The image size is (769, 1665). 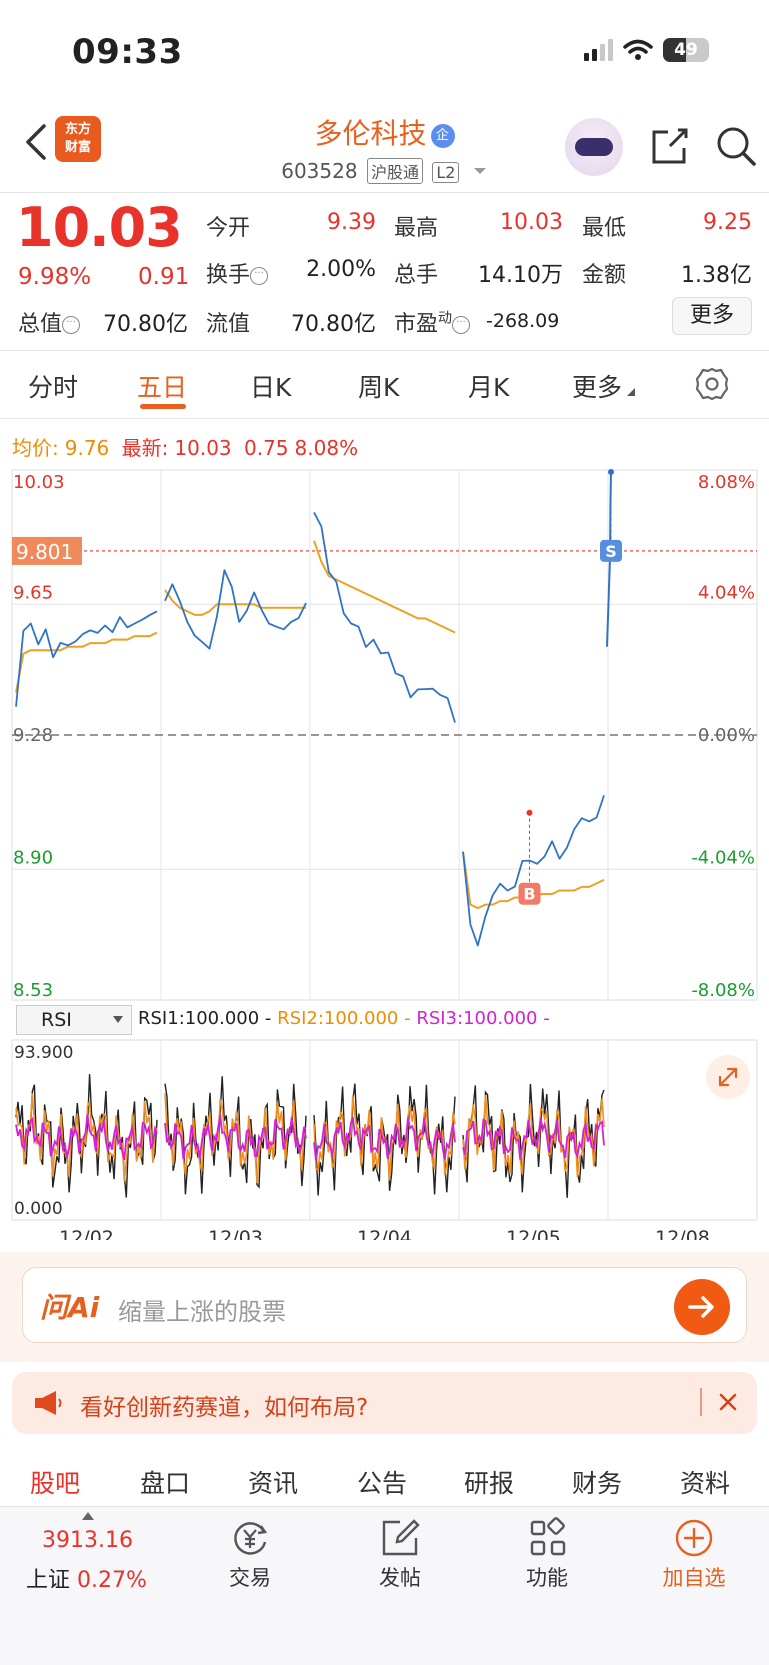 What do you see at coordinates (712, 316) in the screenshot?
I see `more-button: 更多` at bounding box center [712, 316].